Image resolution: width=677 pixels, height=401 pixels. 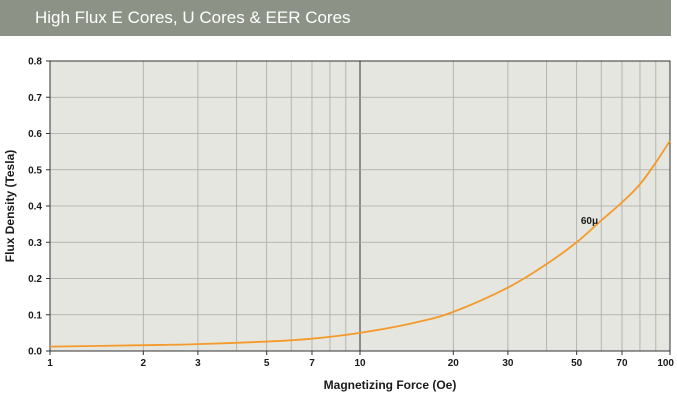 I want to click on page-title: High Flux E Cores, U Cores & EER Cores, so click(x=193, y=17).